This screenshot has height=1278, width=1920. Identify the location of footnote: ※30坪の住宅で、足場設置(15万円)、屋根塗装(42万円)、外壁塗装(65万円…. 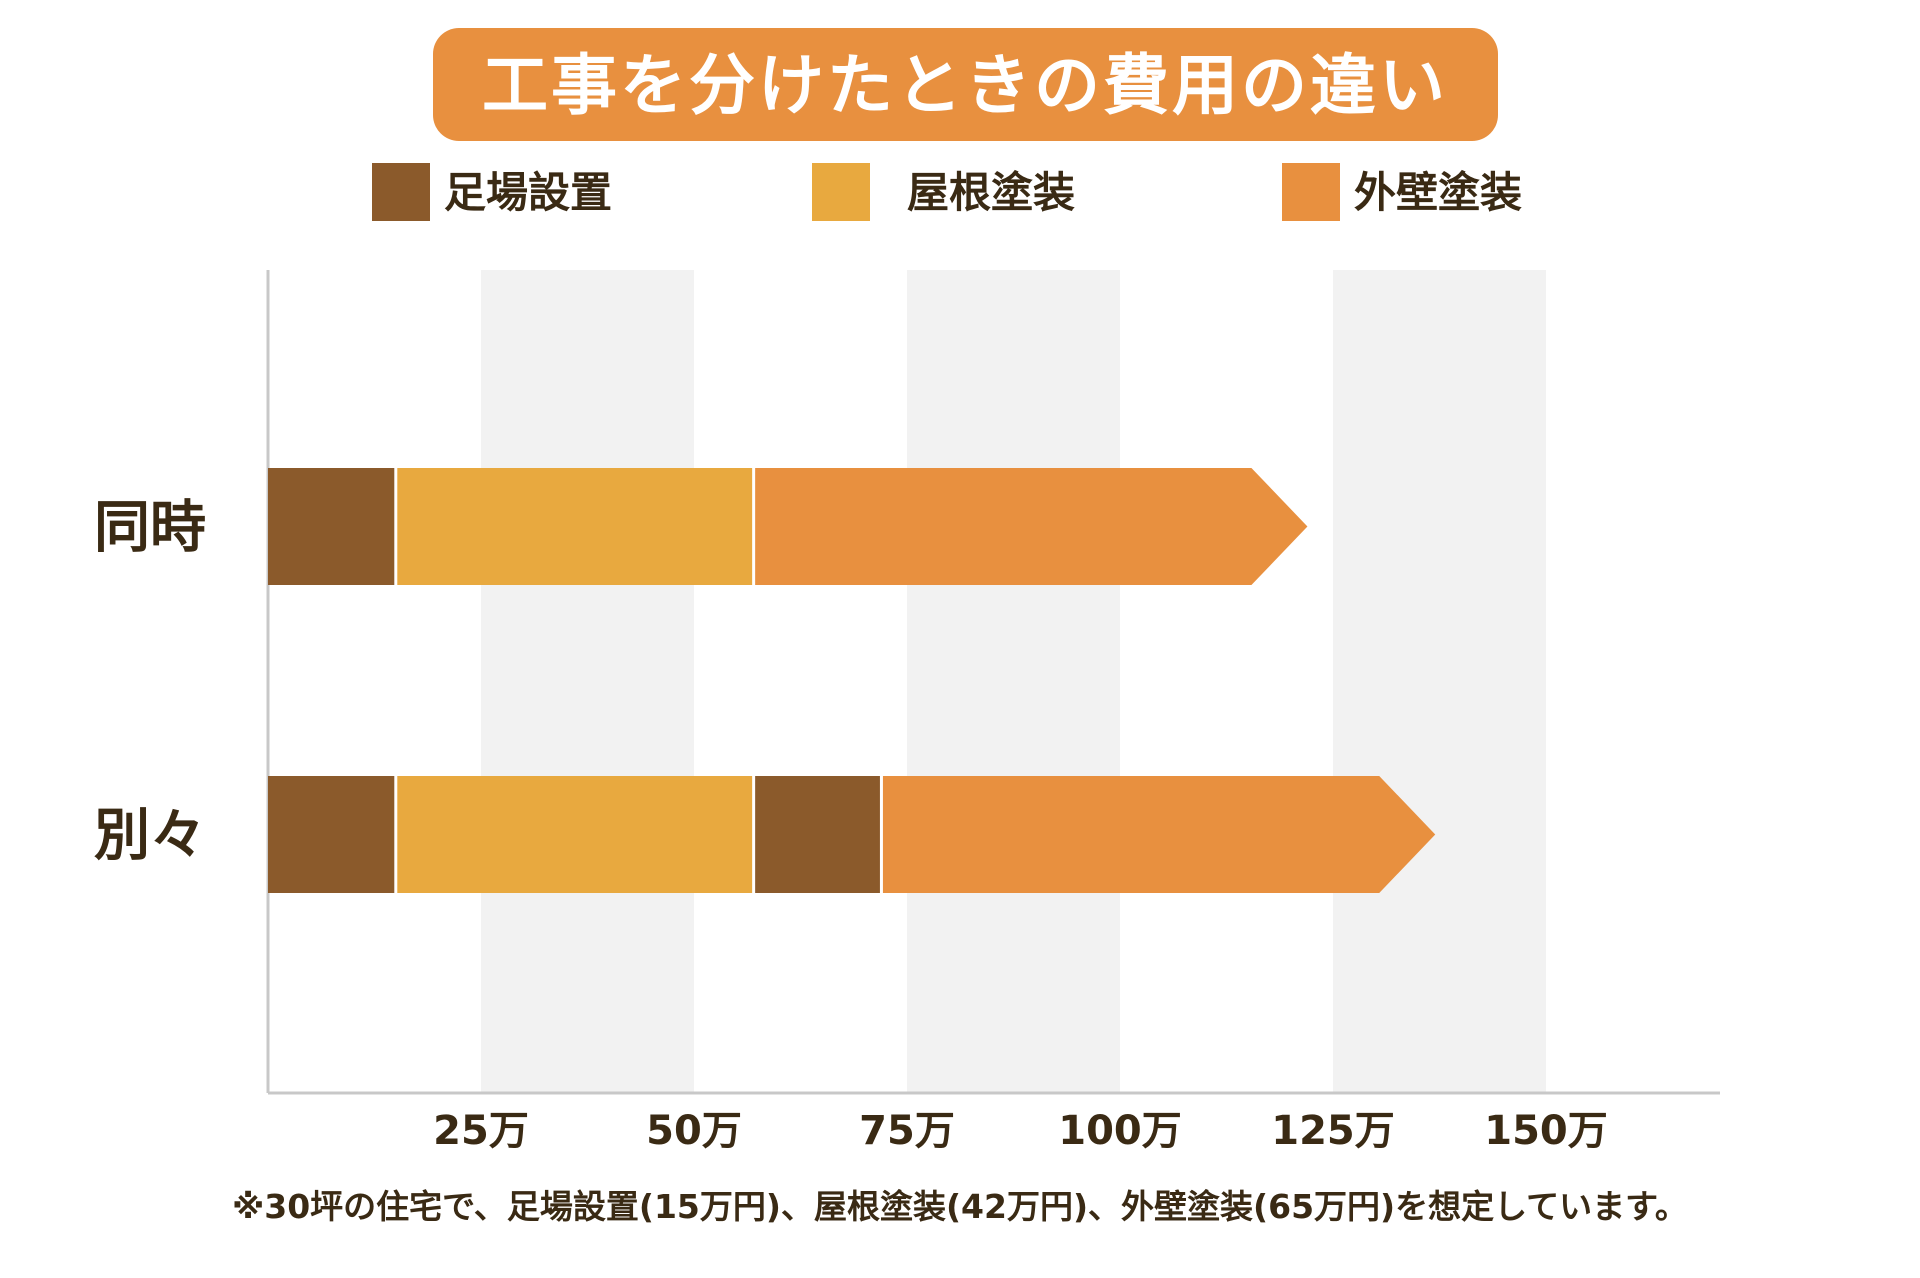
(960, 1206).